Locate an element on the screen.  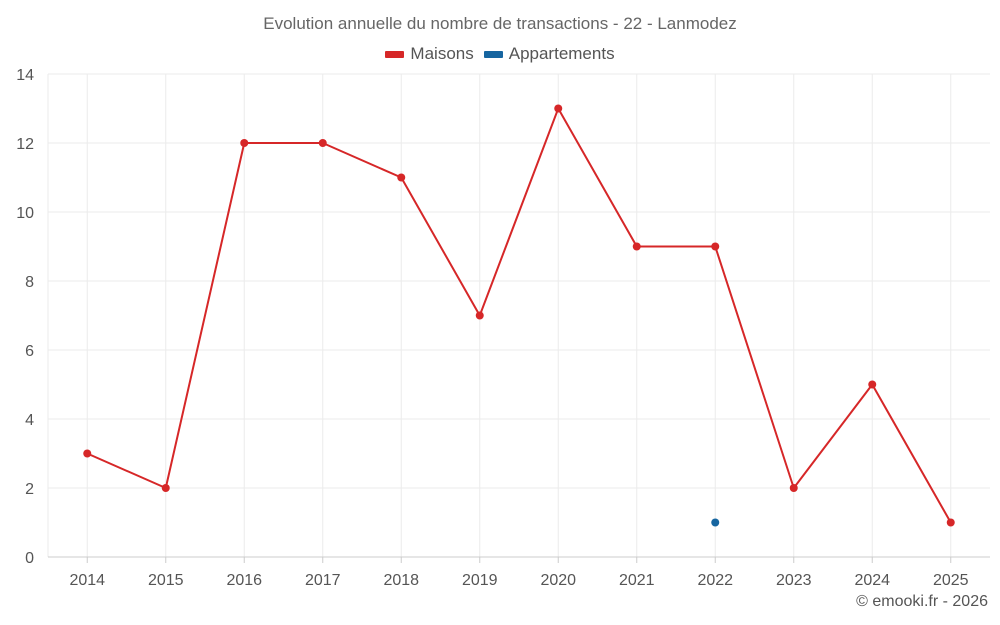
chart-legend: Maisons Appartements is located at coordinates (500, 54).